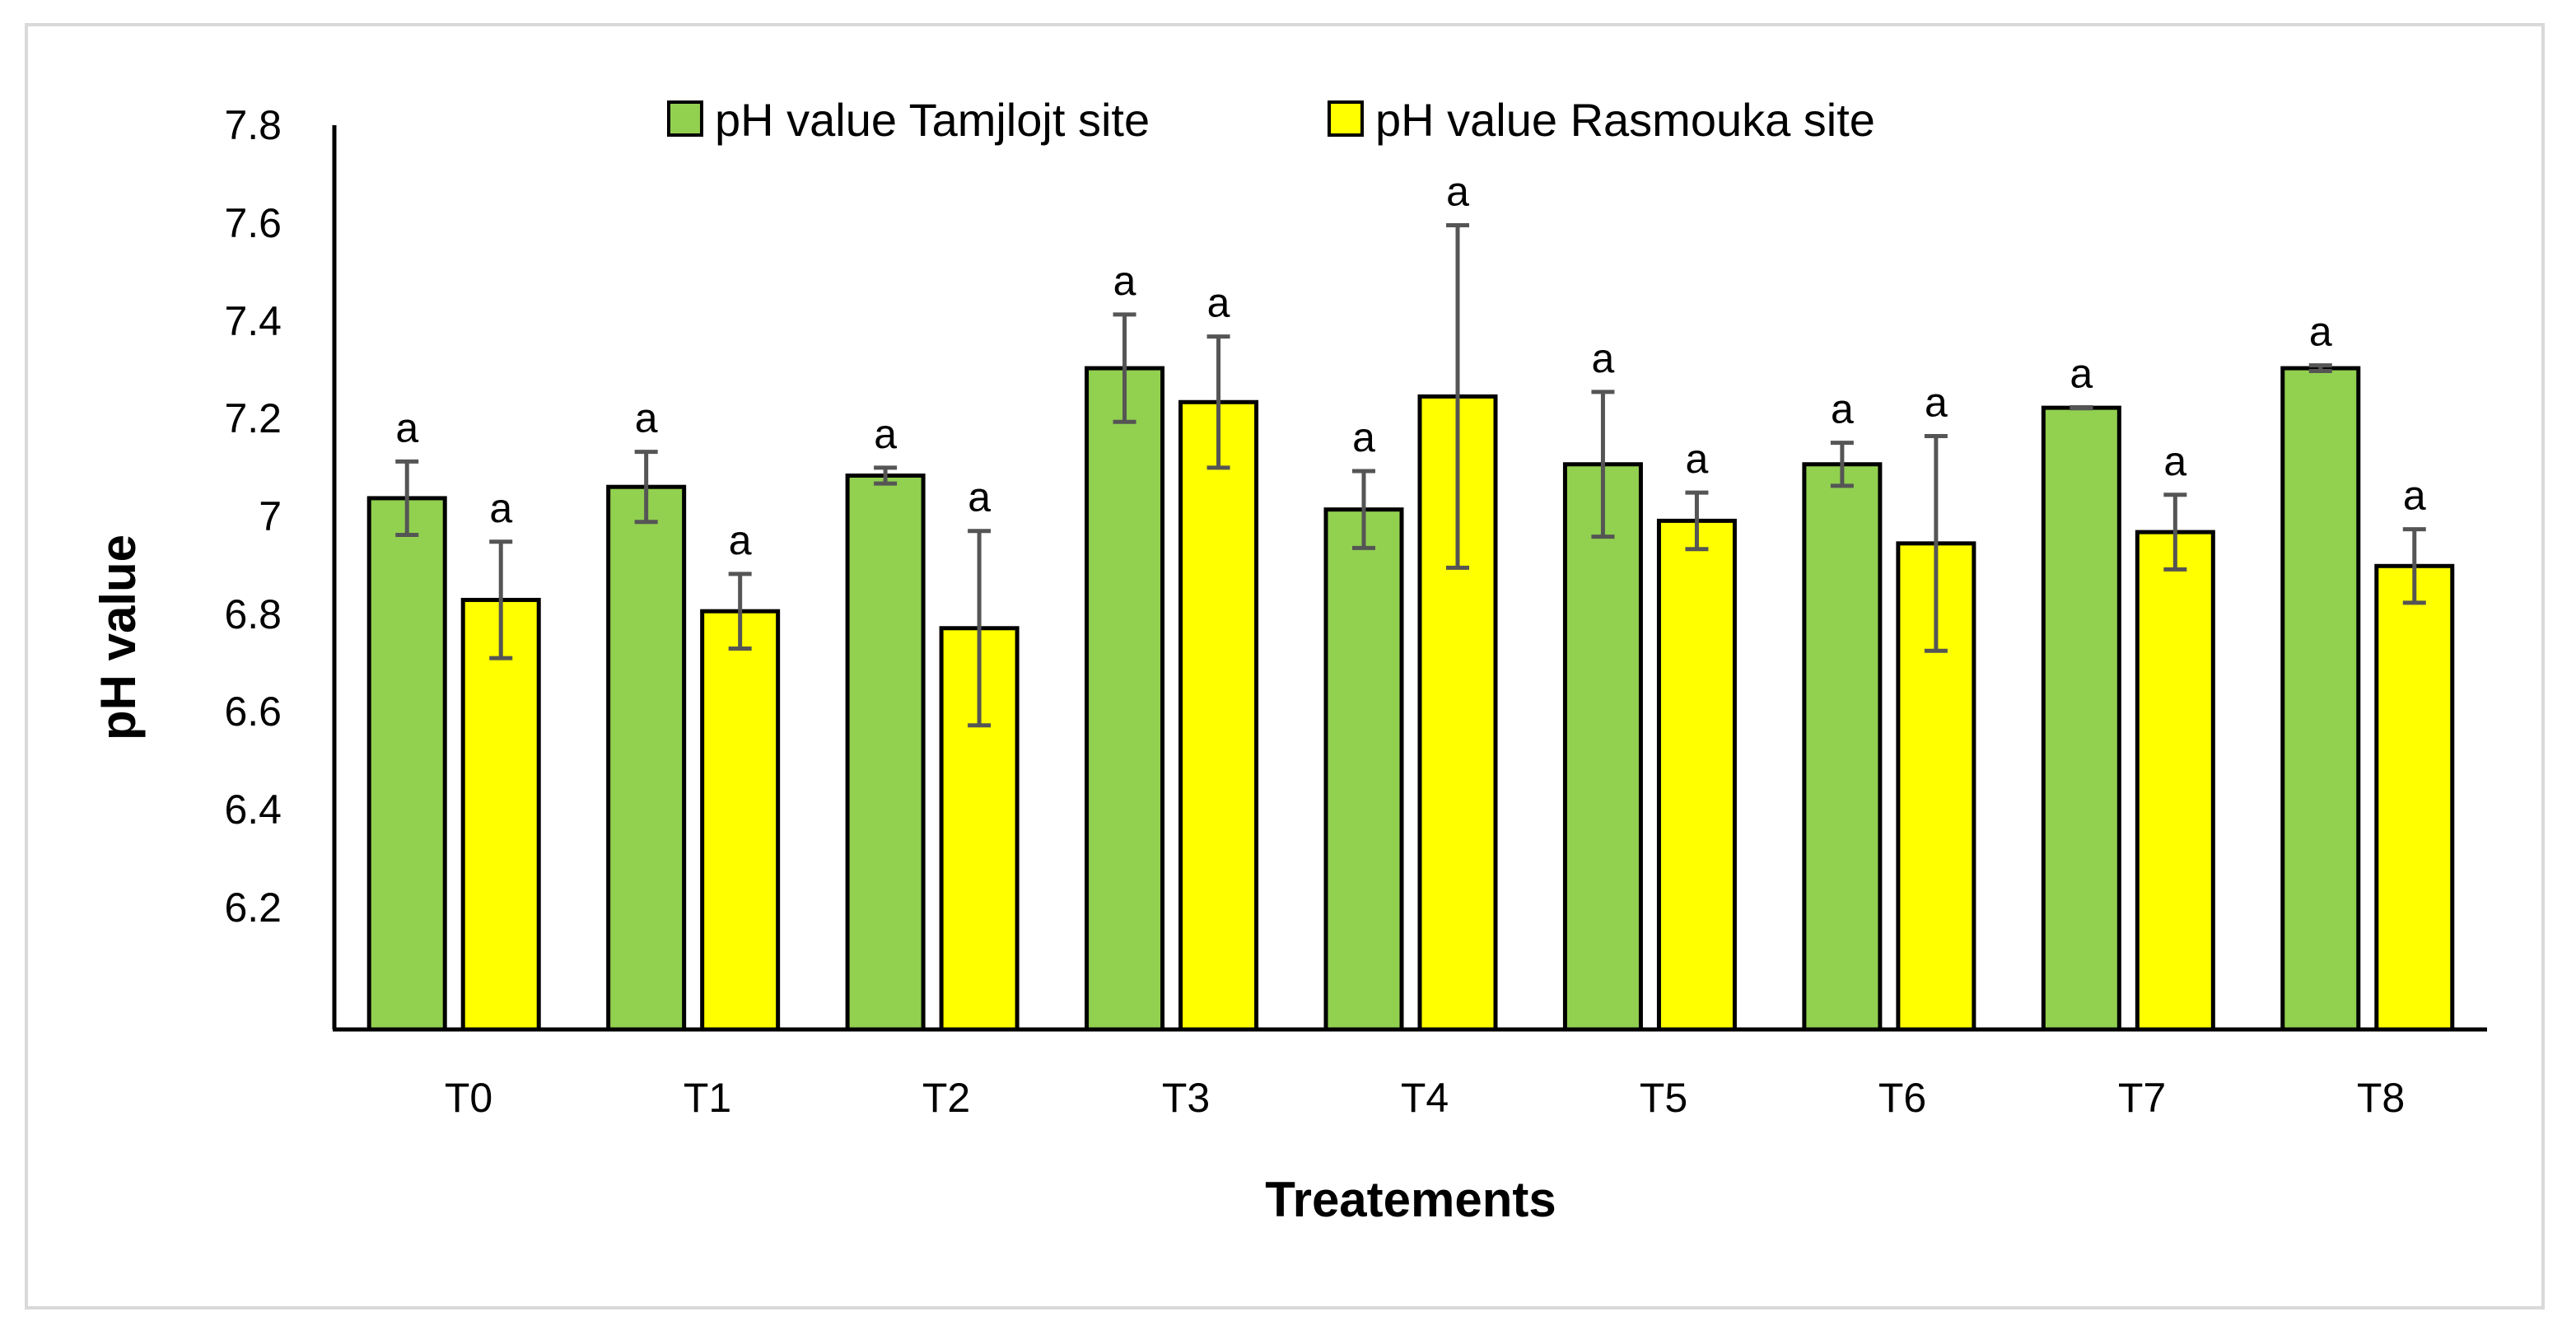 Image resolution: width=2576 pixels, height=1335 pixels. Describe the element at coordinates (253, 712) in the screenshot. I see `y-tick-label: 6.6` at that location.